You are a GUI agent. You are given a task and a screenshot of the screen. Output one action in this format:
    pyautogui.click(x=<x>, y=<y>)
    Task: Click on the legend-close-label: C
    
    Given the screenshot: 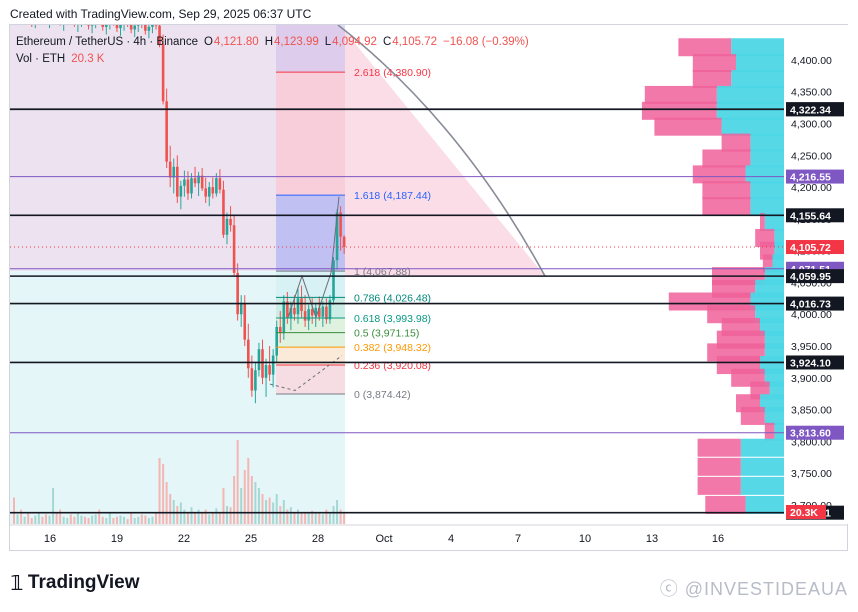 What is the action you would take?
    pyautogui.click(x=387, y=42)
    